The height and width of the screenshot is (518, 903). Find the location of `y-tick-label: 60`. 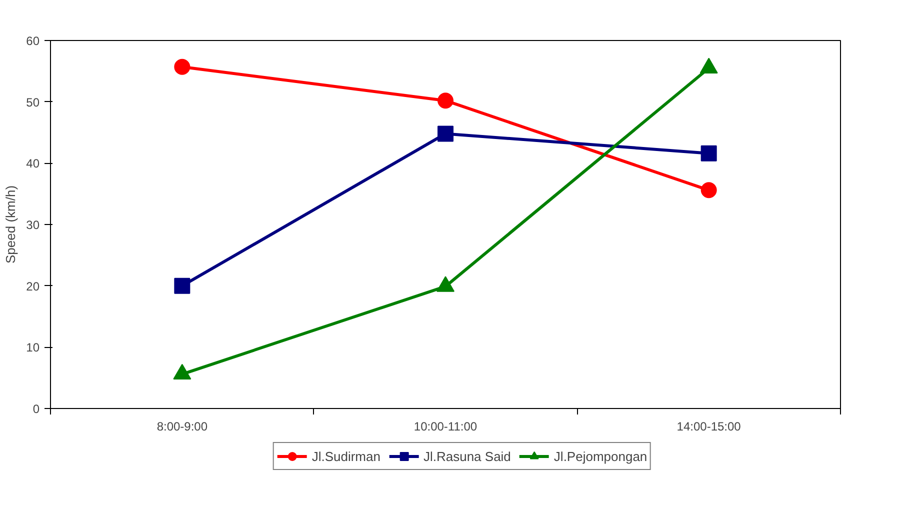

y-tick-label: 60 is located at coordinates (33, 41).